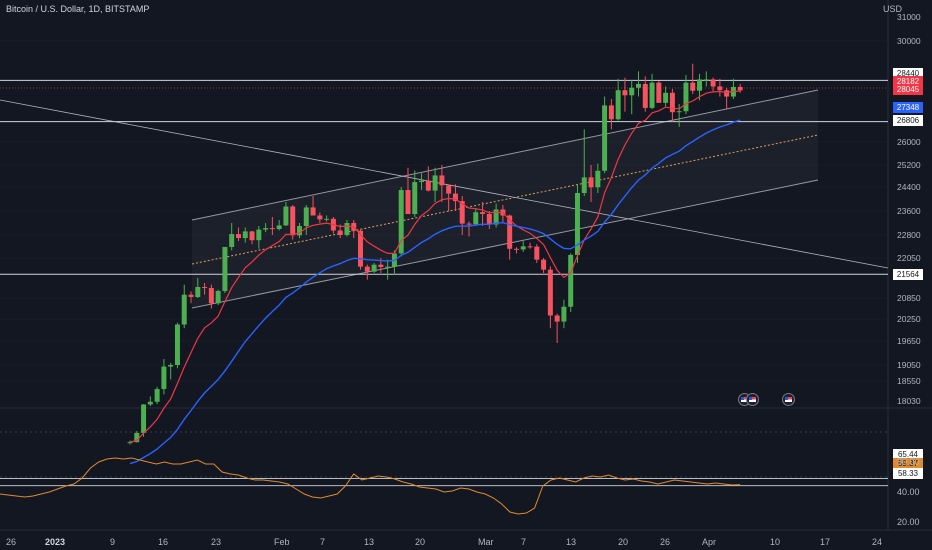 The height and width of the screenshot is (550, 932). Describe the element at coordinates (909, 381) in the screenshot. I see `price-tick-label: 18550` at that location.